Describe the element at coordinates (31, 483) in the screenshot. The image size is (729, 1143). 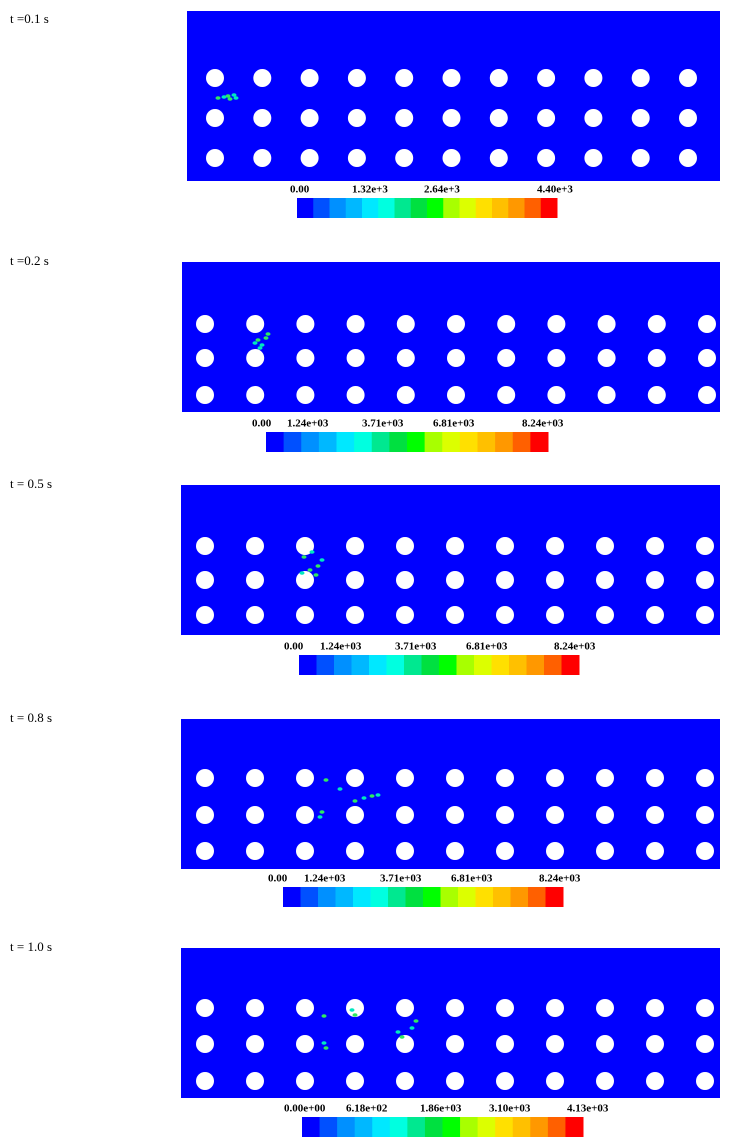
I see `time-label: t = 0.5 s` at that location.